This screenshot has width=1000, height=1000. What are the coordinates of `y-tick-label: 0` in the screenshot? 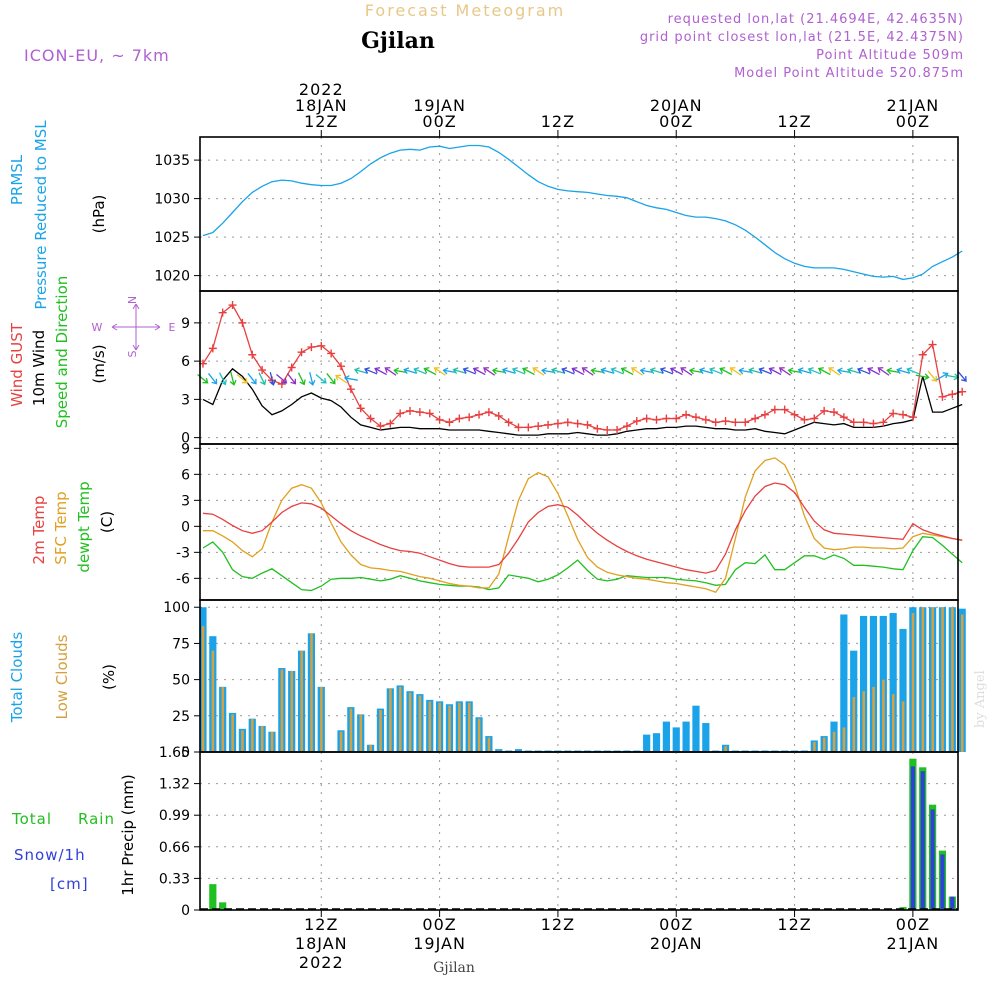 It's located at (185, 753).